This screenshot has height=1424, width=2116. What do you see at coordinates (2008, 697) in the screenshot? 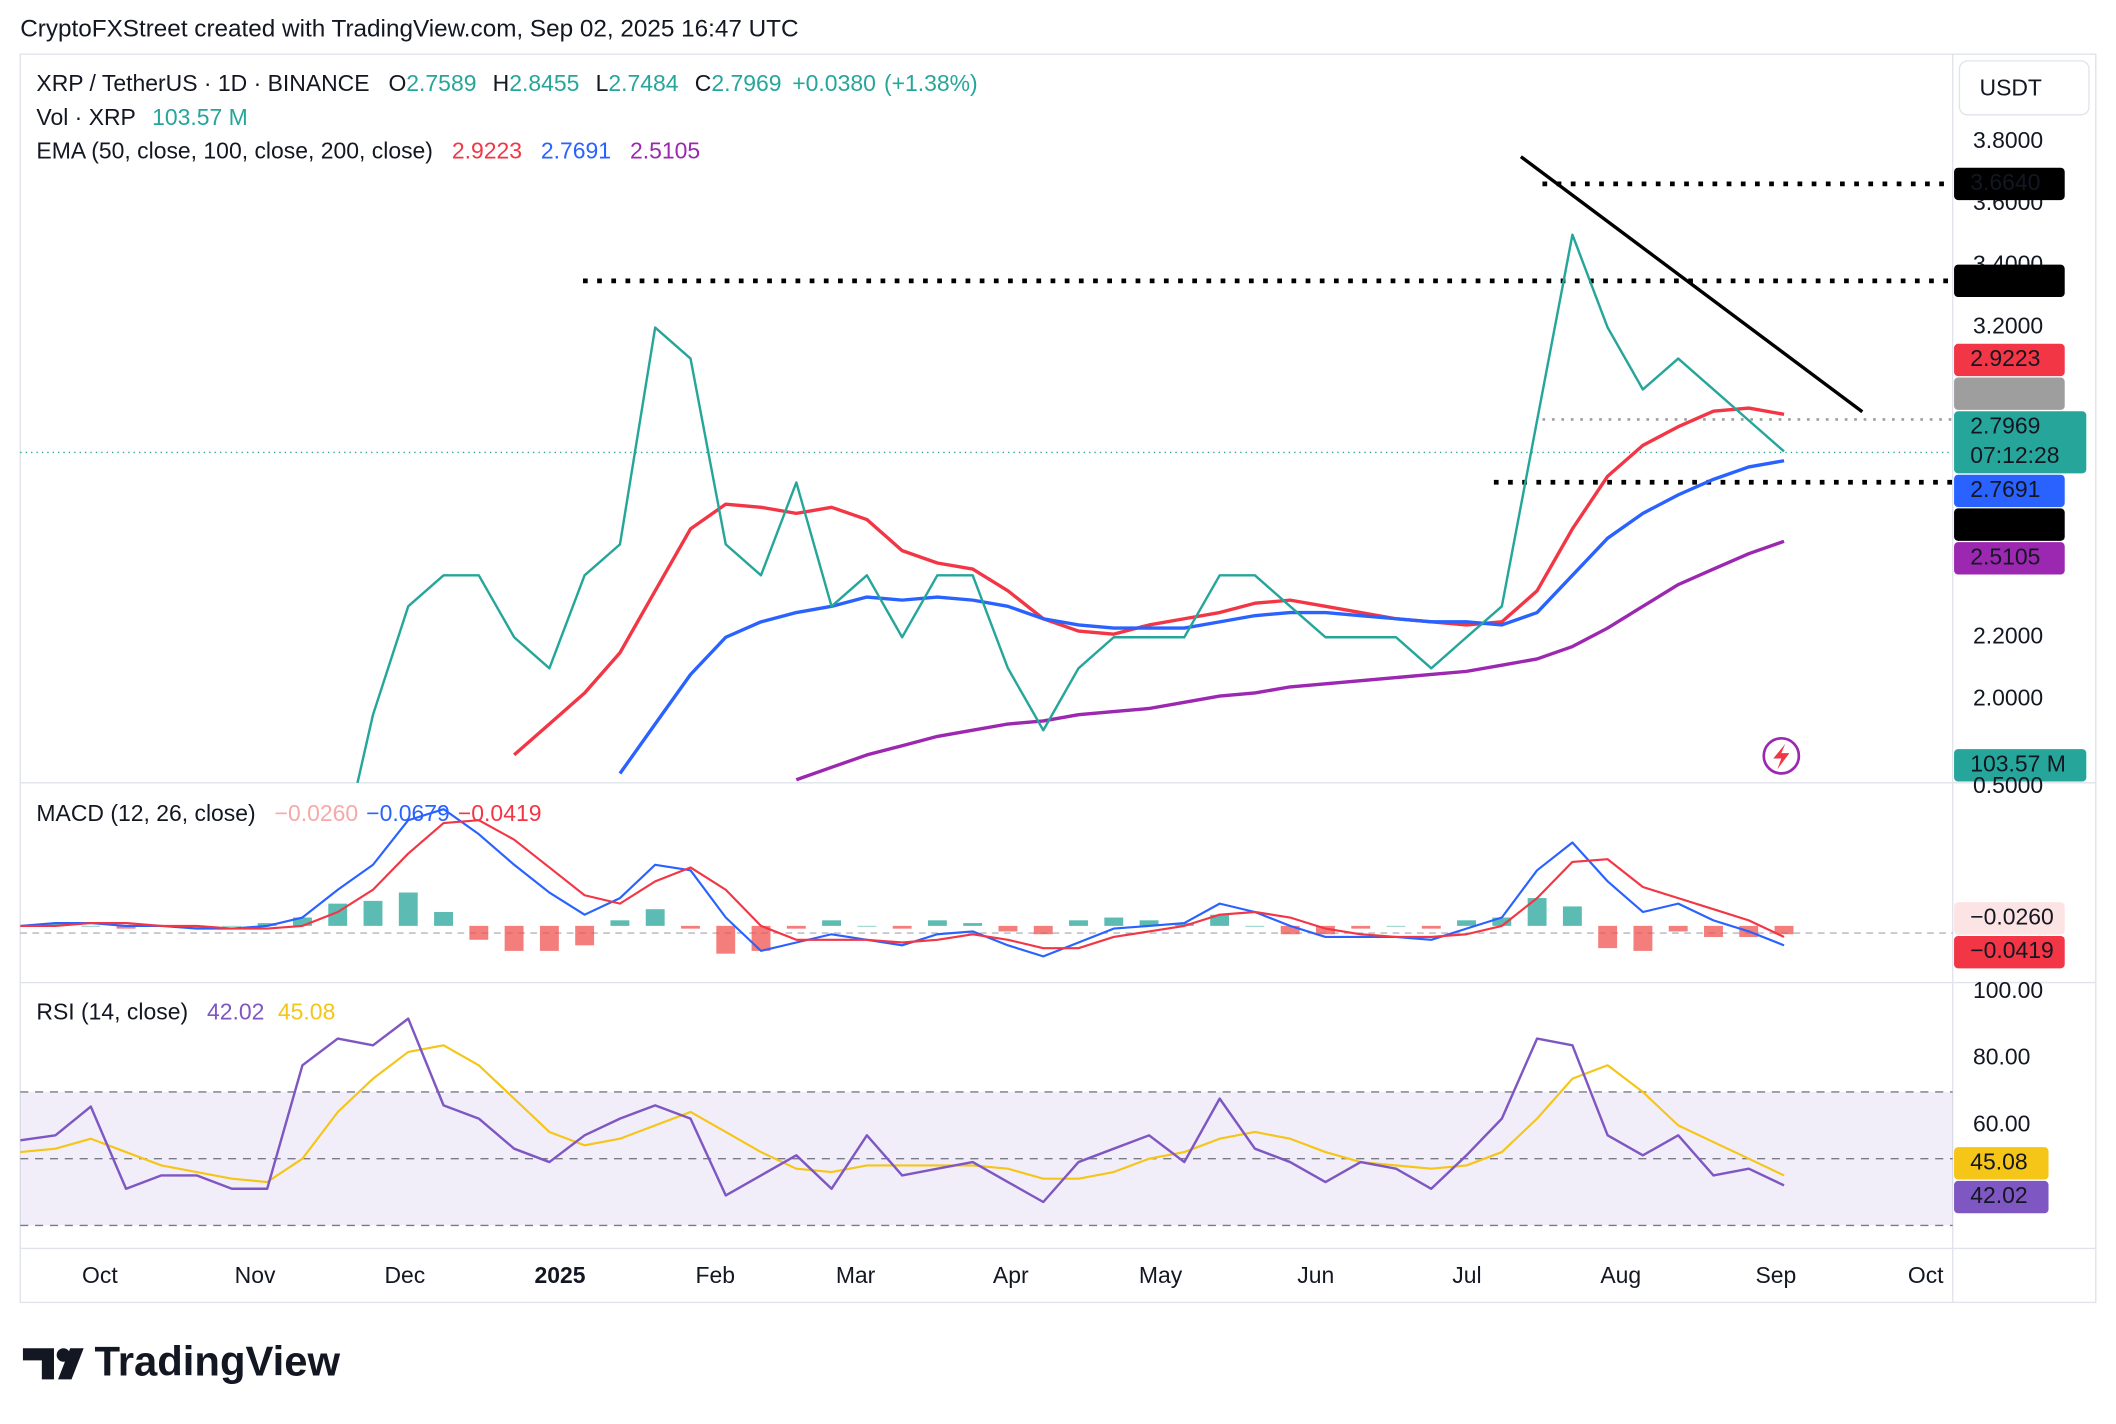
I see `y-tick-label: 2.0000` at bounding box center [2008, 697].